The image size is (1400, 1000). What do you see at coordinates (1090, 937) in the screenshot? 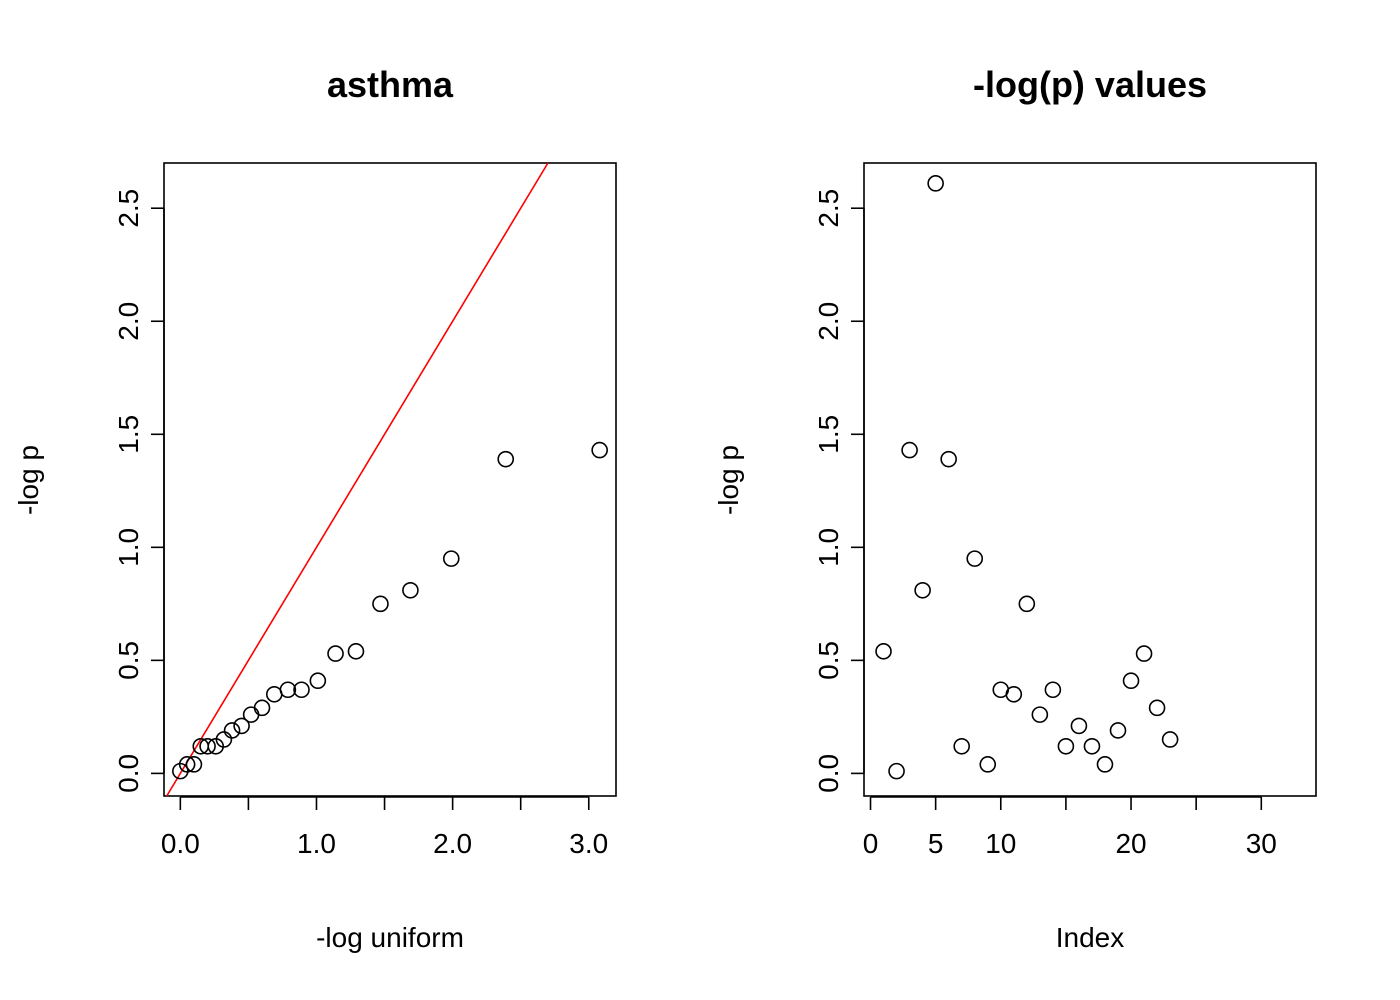
I see `x-axis-label: Index` at bounding box center [1090, 937].